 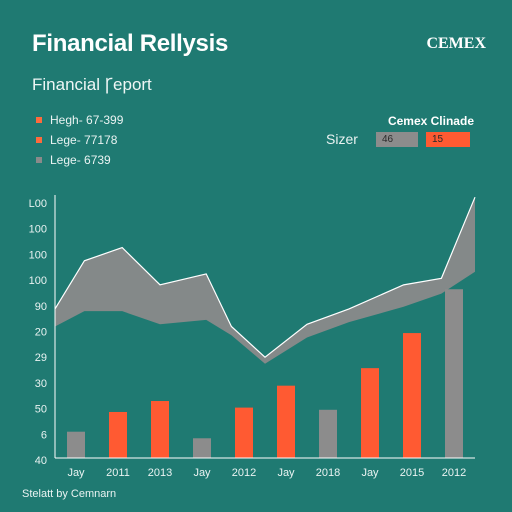 I want to click on y-tick-label: 50, so click(x=41, y=410).